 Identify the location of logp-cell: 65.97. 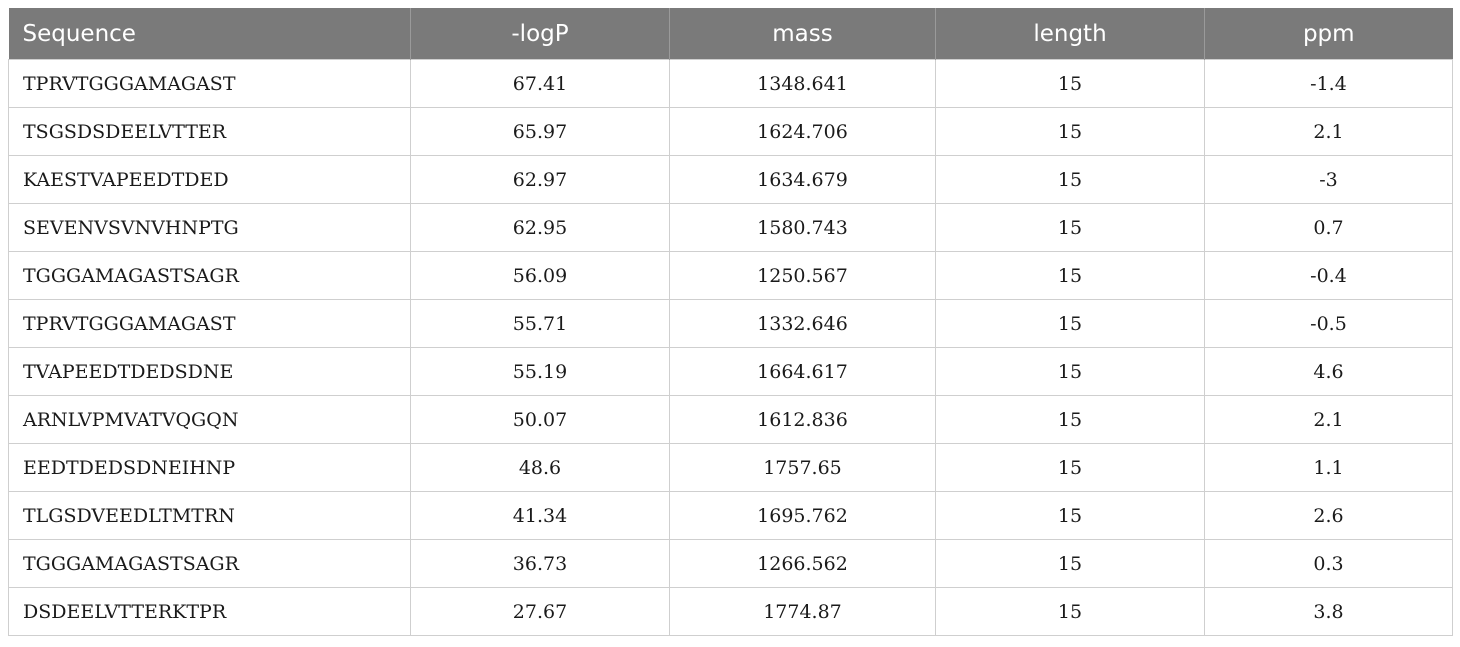
(540, 131).